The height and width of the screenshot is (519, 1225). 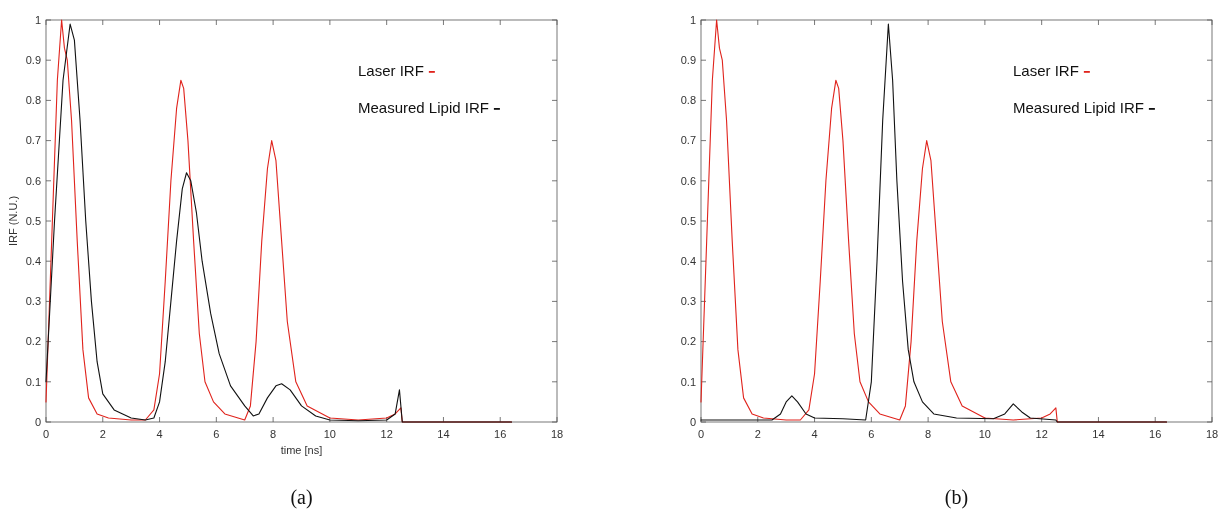 I want to click on text: (a), so click(x=301, y=497).